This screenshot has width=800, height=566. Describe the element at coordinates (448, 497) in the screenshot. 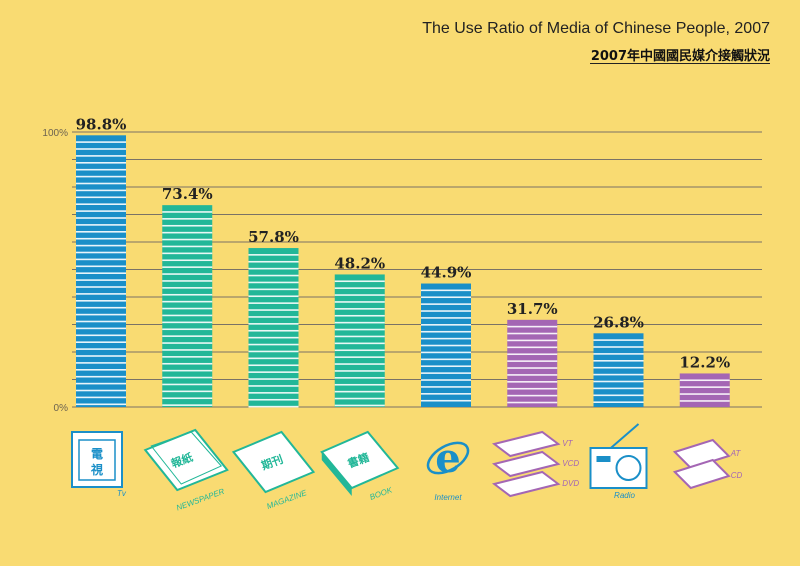

I see `category-label: Internet` at that location.